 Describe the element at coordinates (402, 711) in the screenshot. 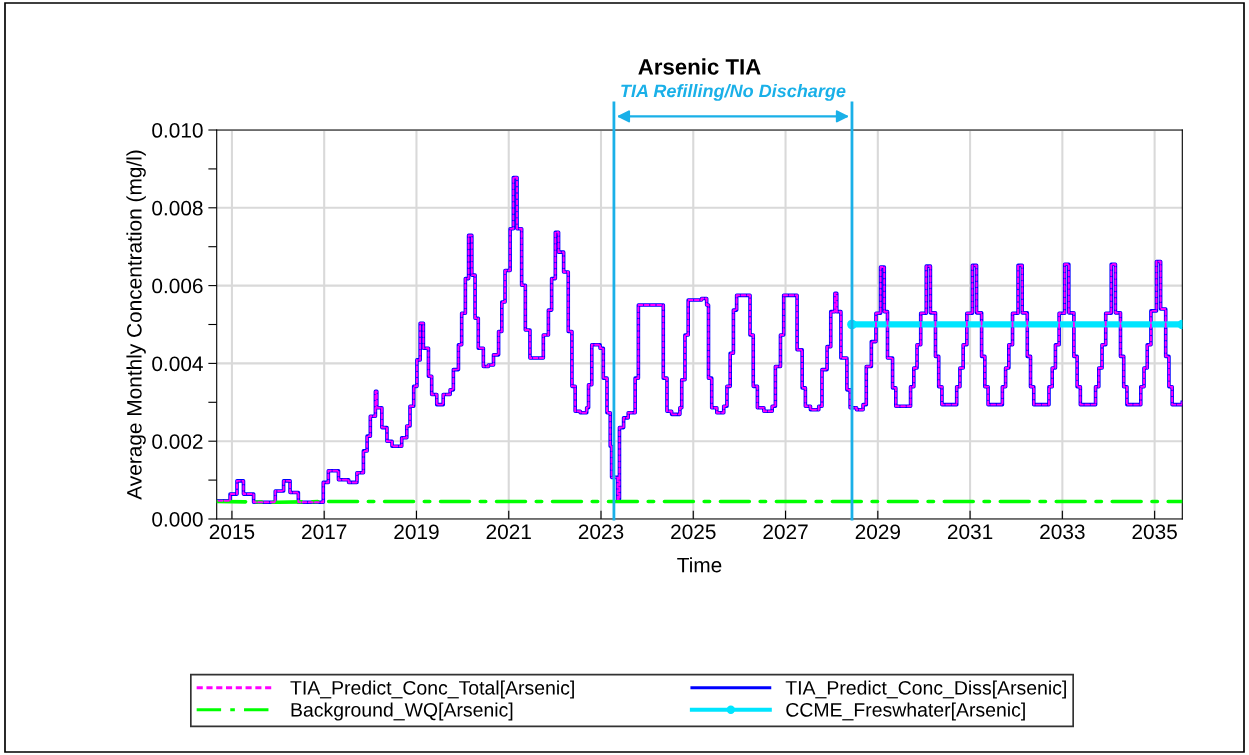

I see `legend-label: Background_WQ[Arsenic]` at that location.